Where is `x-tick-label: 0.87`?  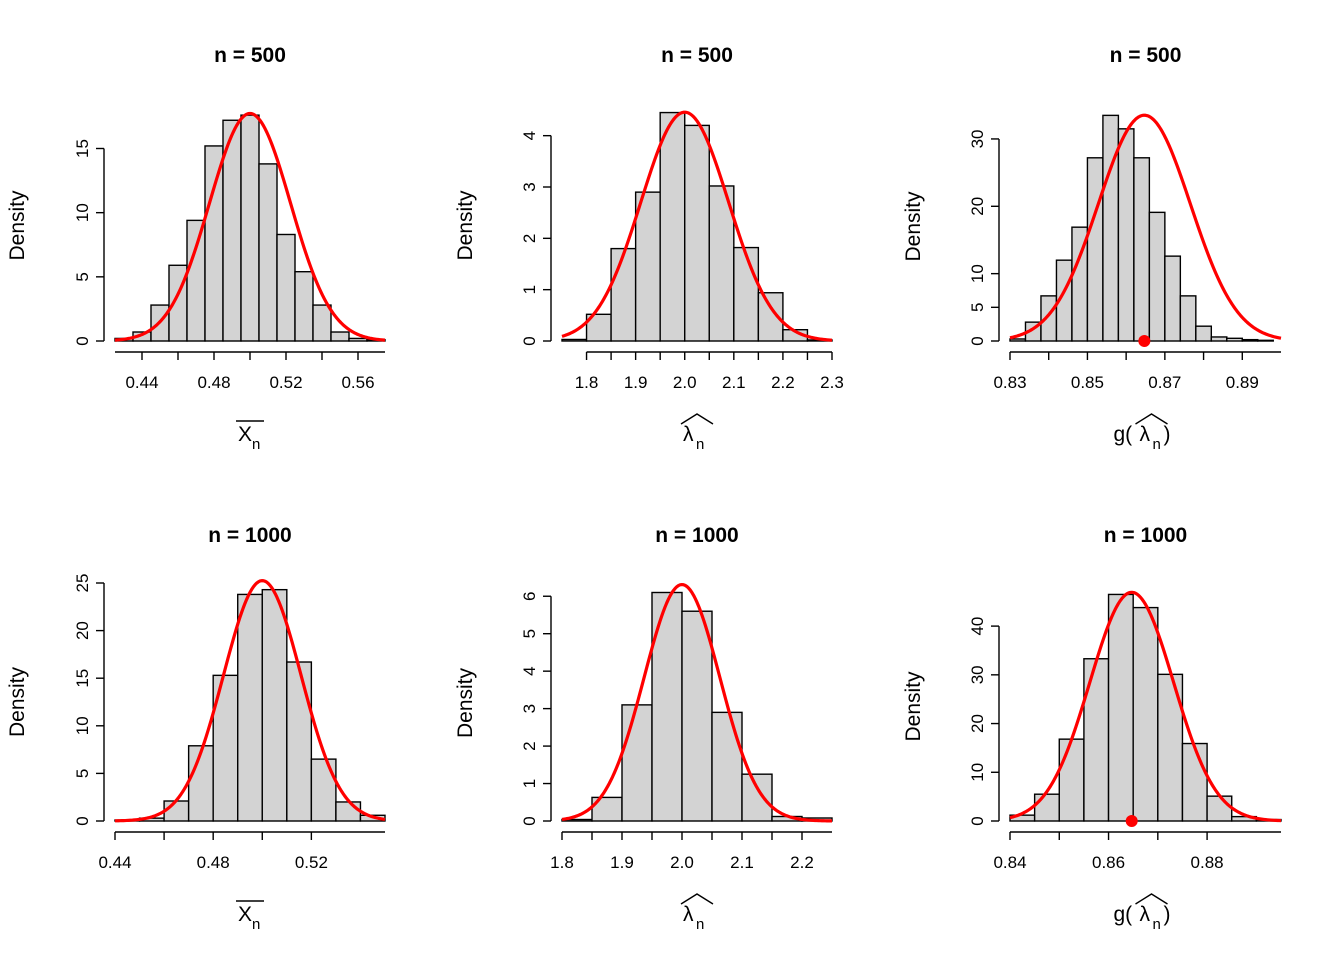
x-tick-label: 0.87 is located at coordinates (1164, 382).